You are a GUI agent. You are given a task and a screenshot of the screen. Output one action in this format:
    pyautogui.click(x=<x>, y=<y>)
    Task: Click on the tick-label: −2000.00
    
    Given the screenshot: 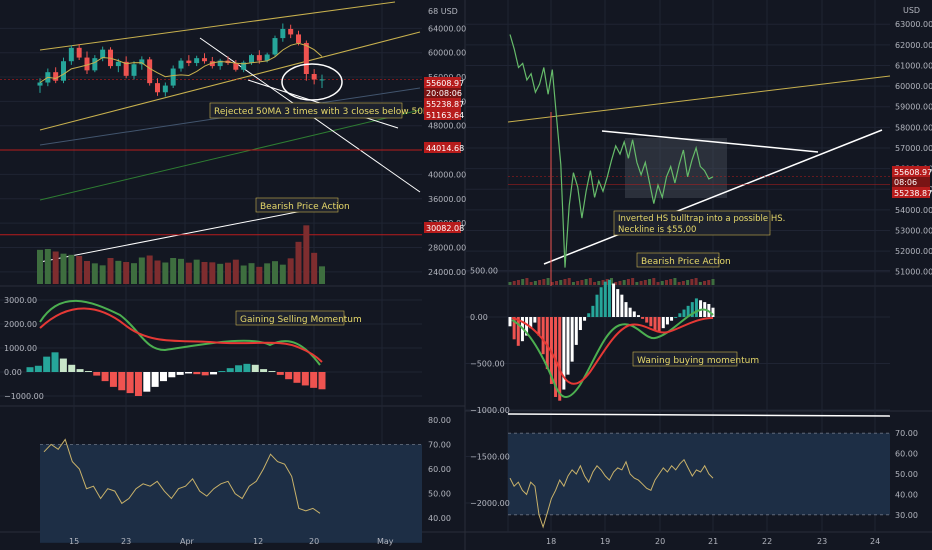 What is the action you would take?
    pyautogui.click(x=490, y=503)
    